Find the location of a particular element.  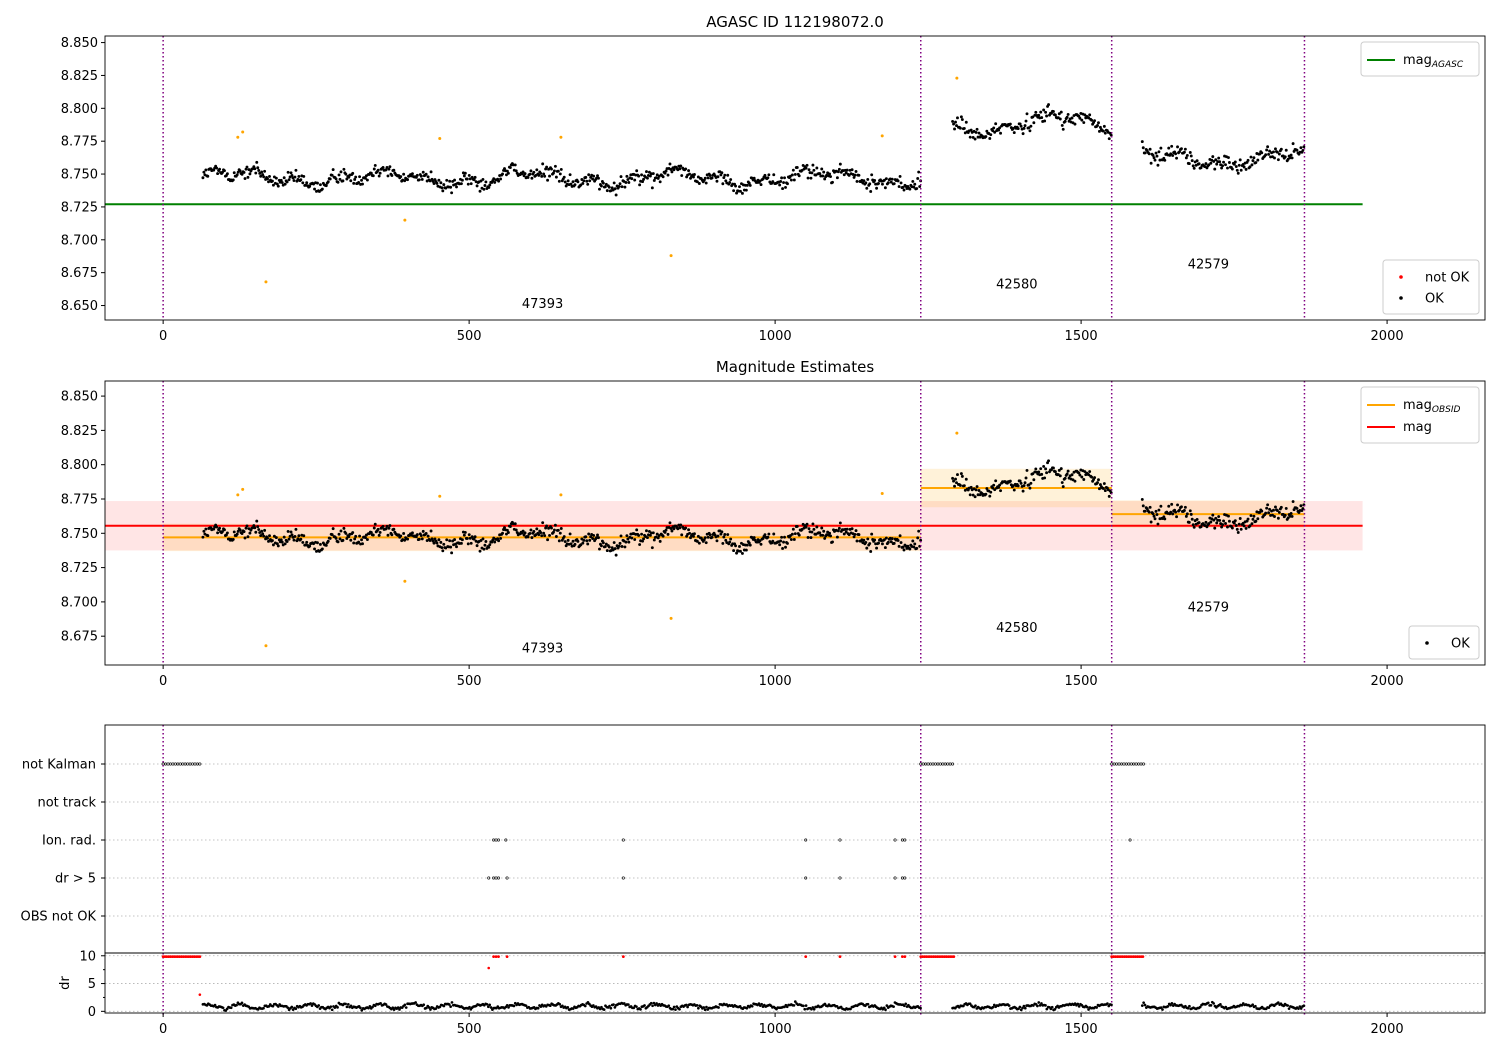

y-tick-label: 8.800 is located at coordinates (79, 465).